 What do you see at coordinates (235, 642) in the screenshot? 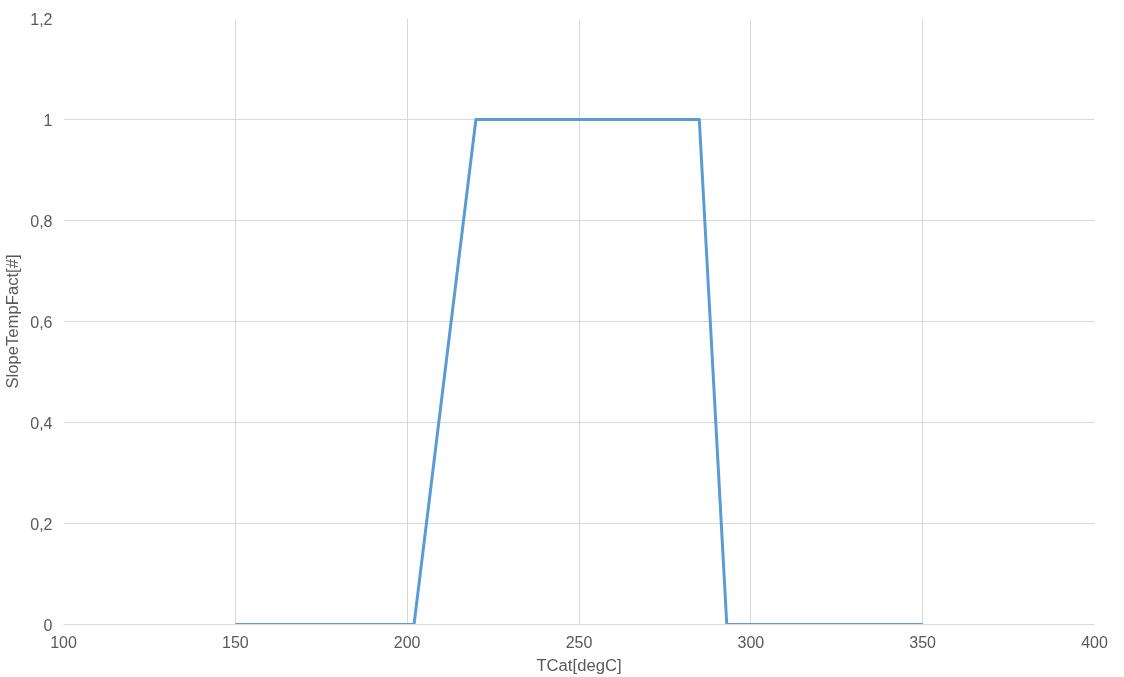
I see `x-tick-label: 150` at bounding box center [235, 642].